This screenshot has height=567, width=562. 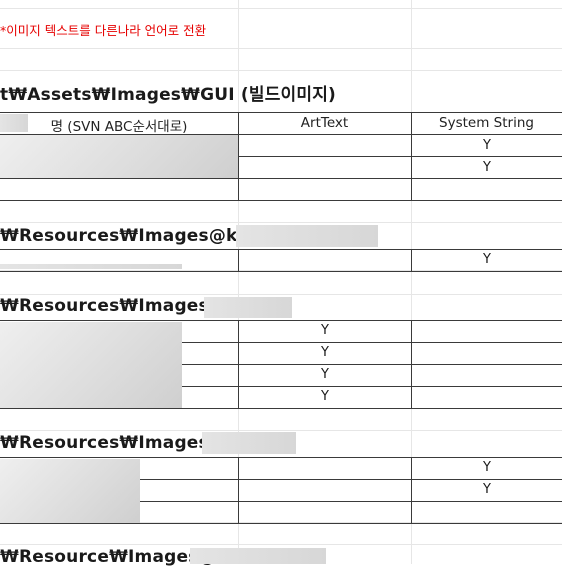 I want to click on column-header-arttext: ArtText, so click(x=324, y=123).